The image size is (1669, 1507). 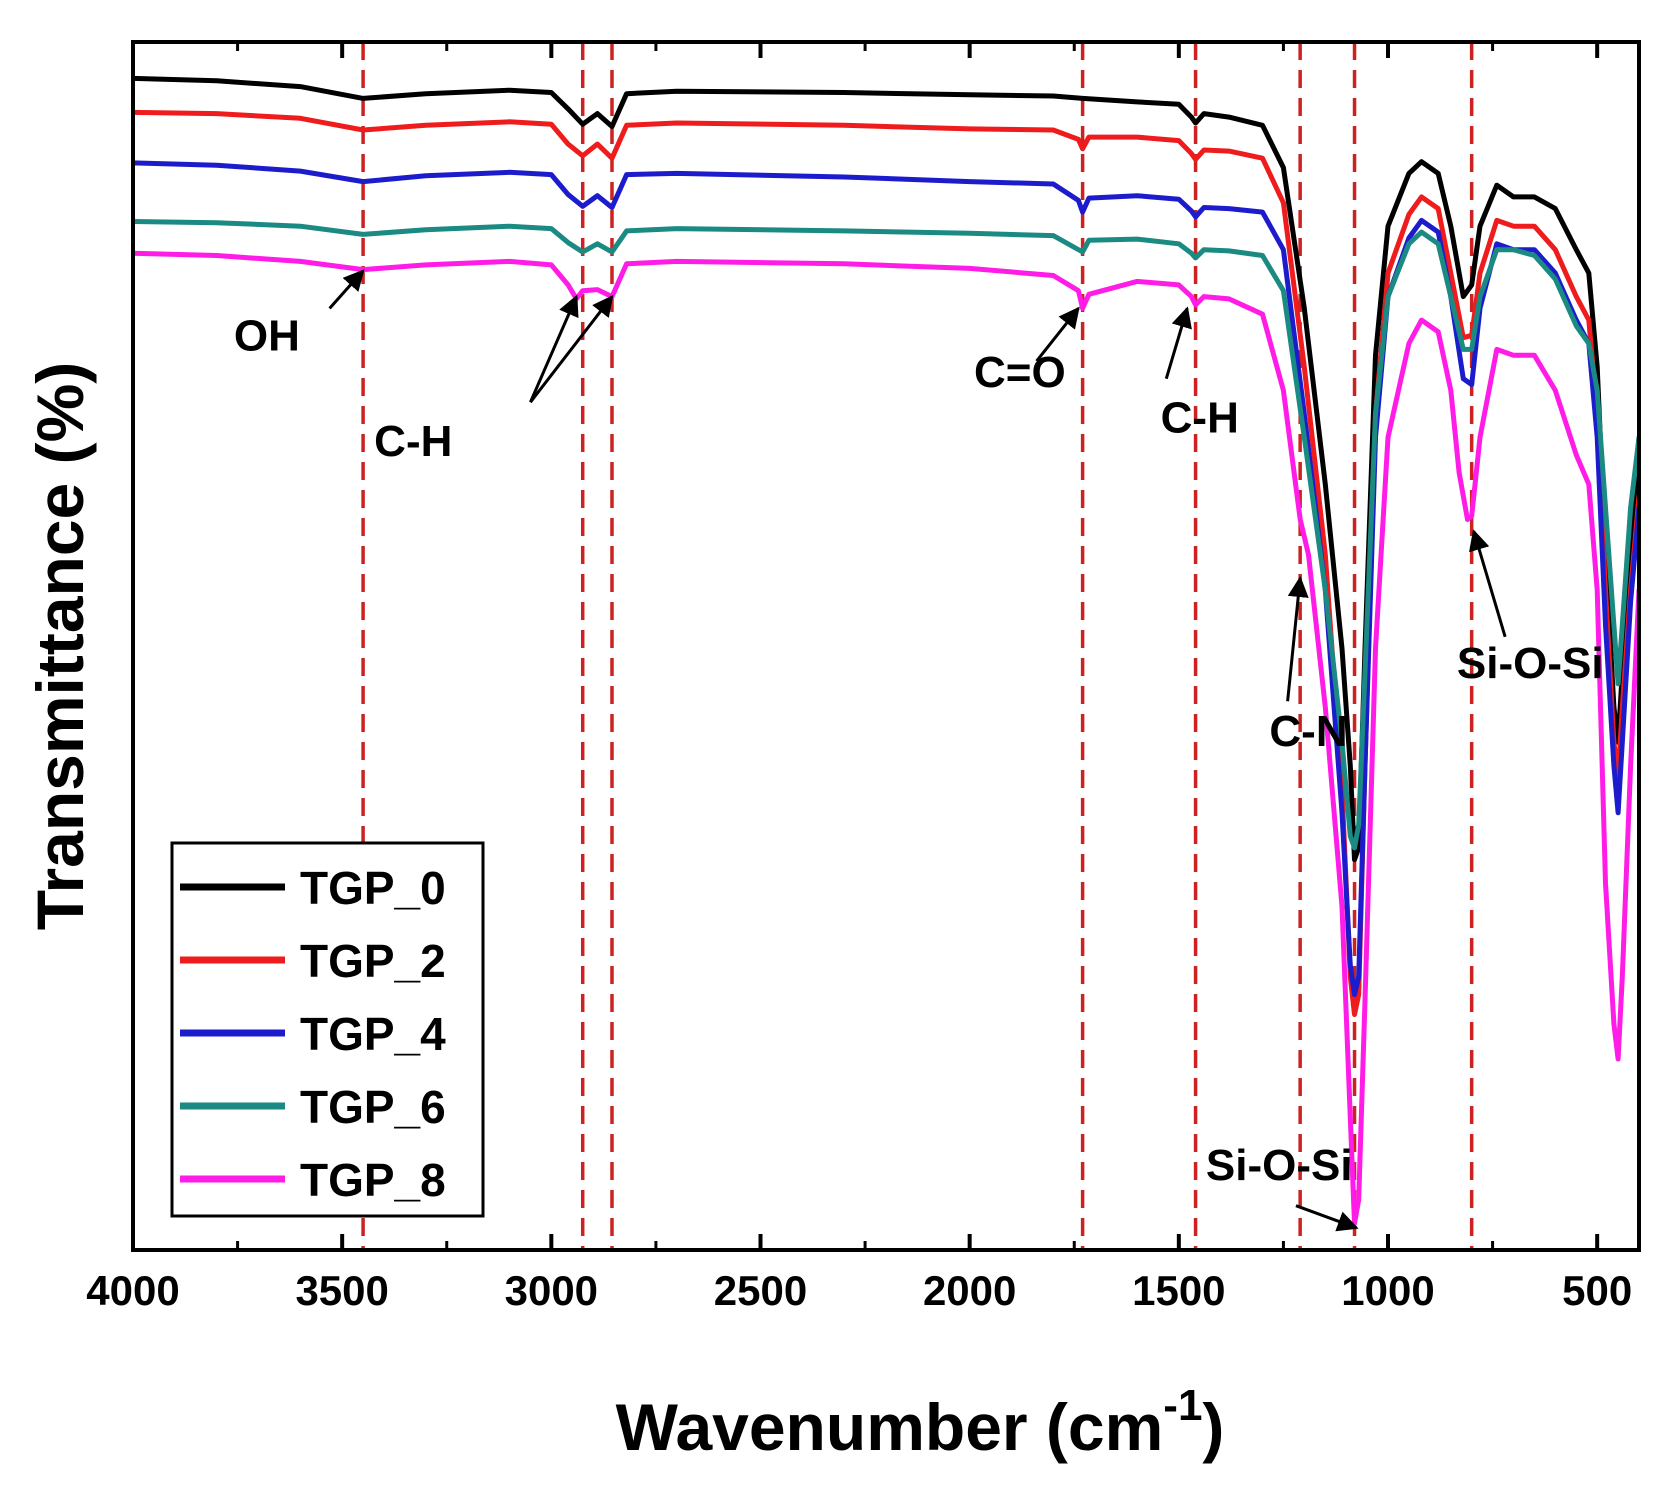 What do you see at coordinates (1597, 1290) in the screenshot?
I see `x-tick-label-7: 500` at bounding box center [1597, 1290].